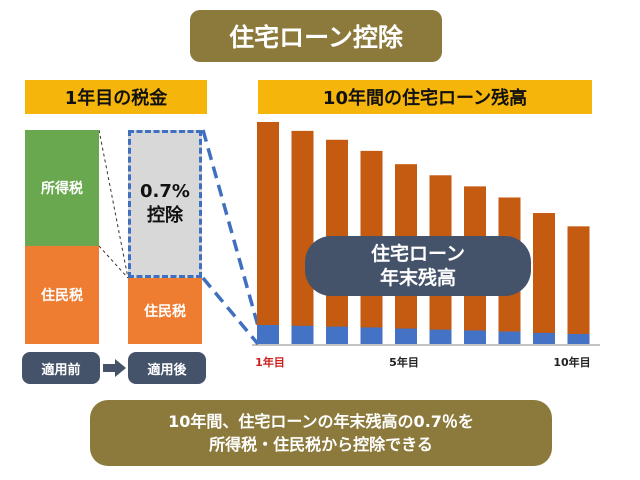 The height and width of the screenshot is (480, 640). What do you see at coordinates (113, 262) in the screenshot?
I see `connector-line-bottom` at bounding box center [113, 262].